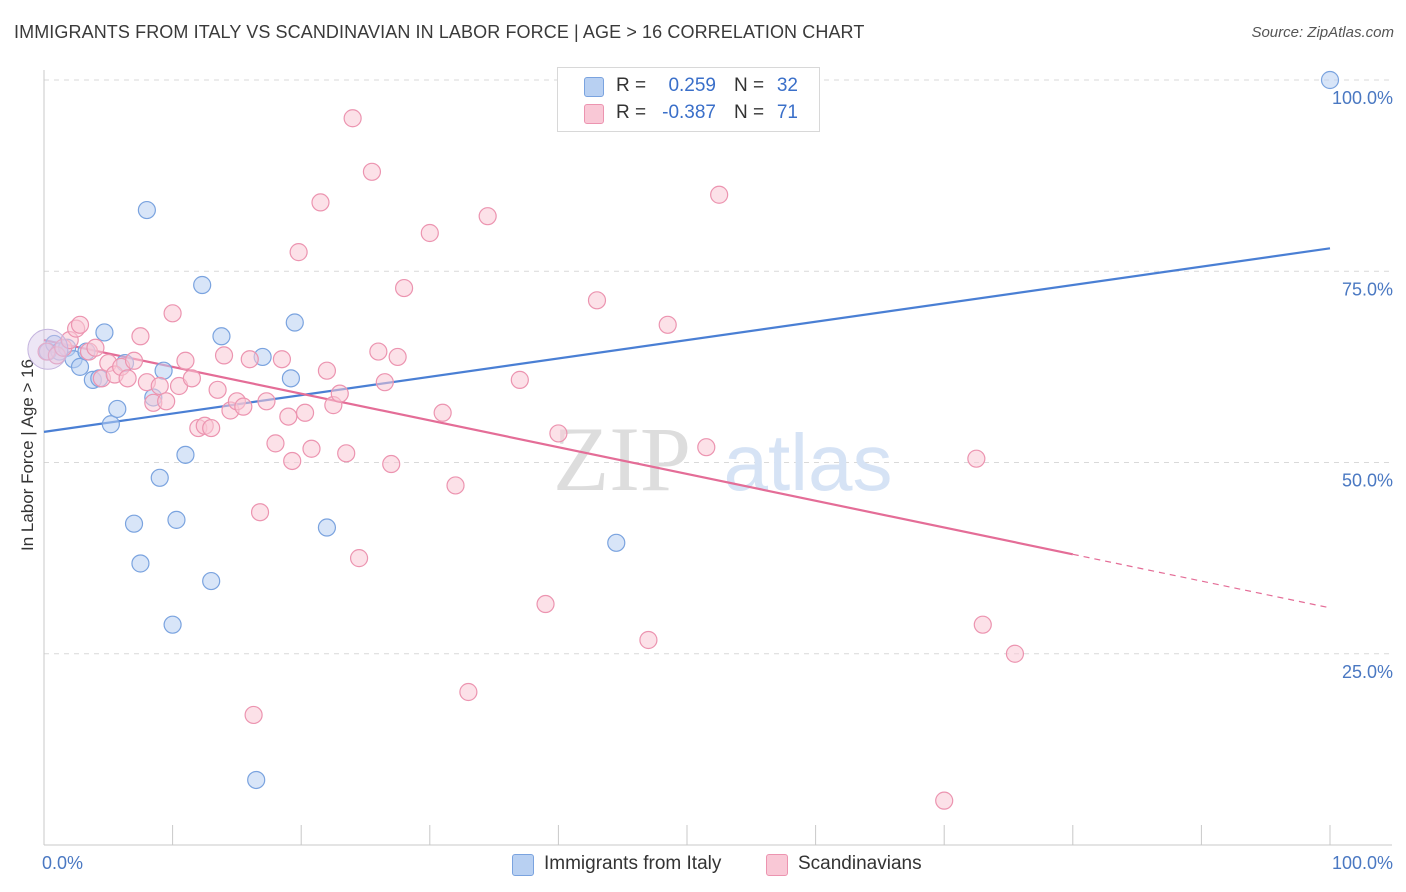 The width and height of the screenshot is (1406, 892). I want to click on source-label: Source: ZipAtlas.com, so click(1322, 32).